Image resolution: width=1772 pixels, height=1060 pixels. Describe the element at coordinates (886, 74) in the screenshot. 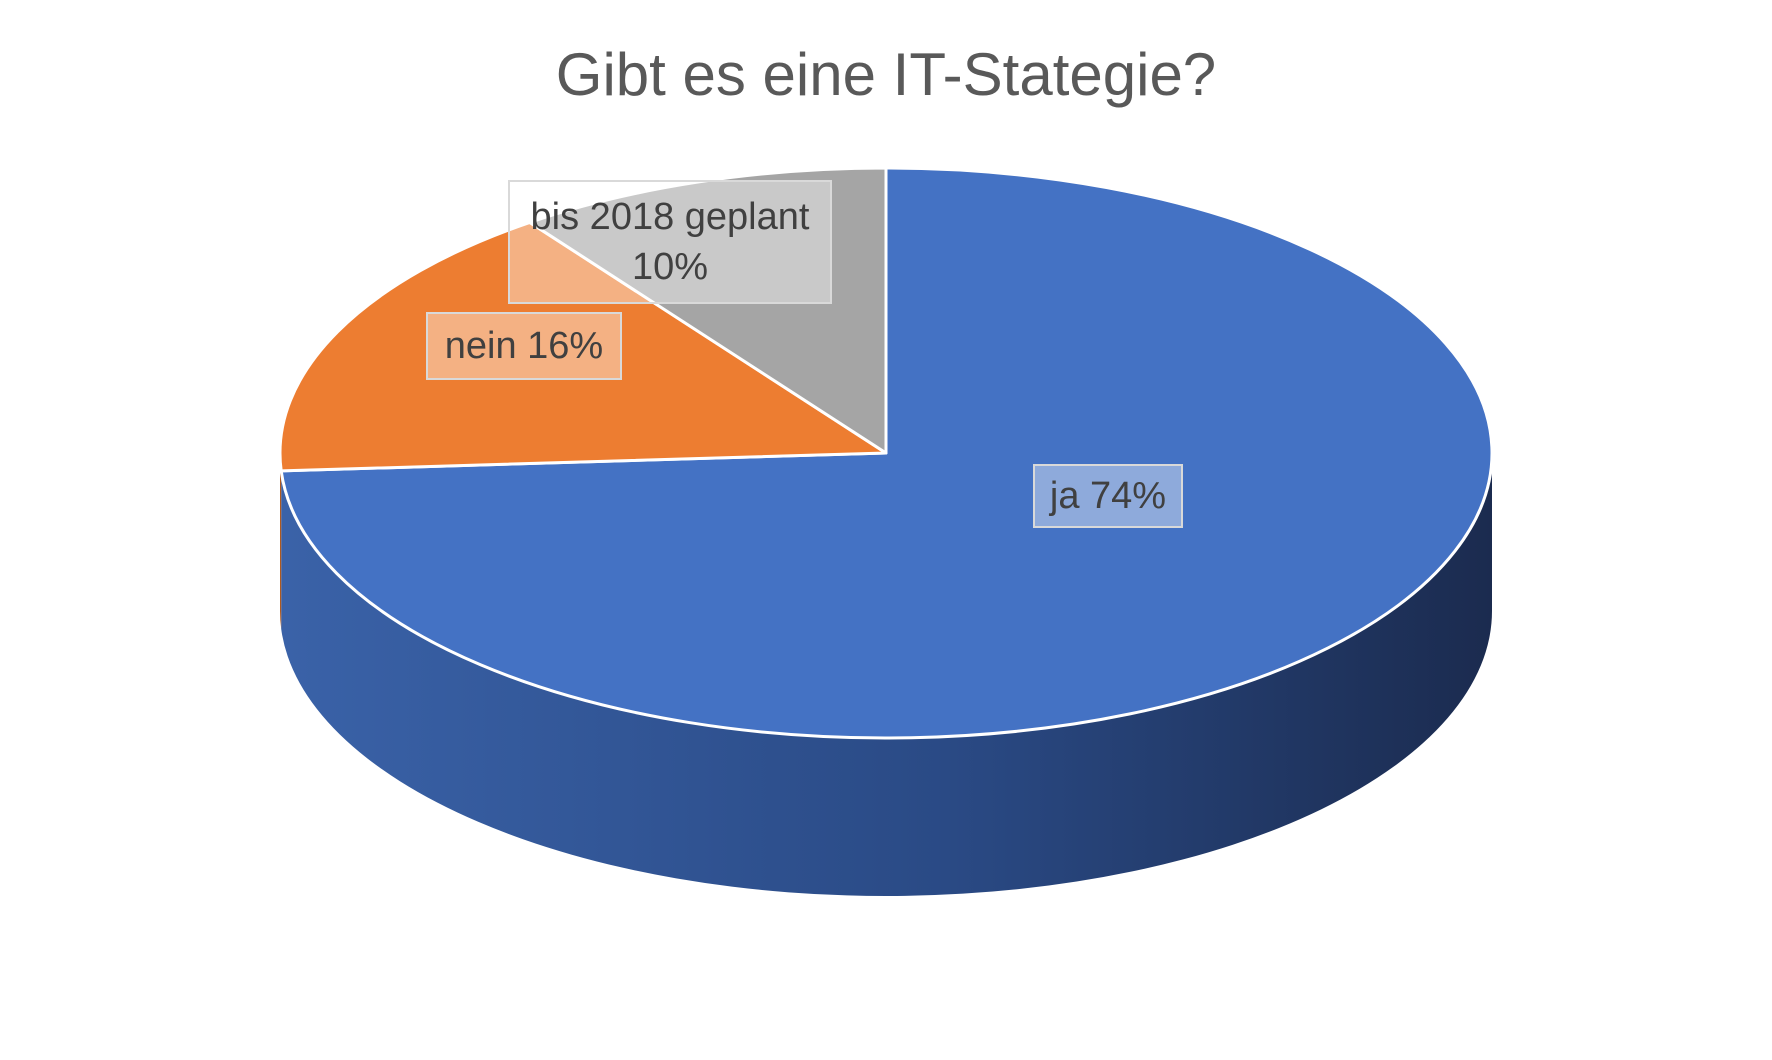

I see `chart-title: Gibt es eine IT-Stategie?` at that location.